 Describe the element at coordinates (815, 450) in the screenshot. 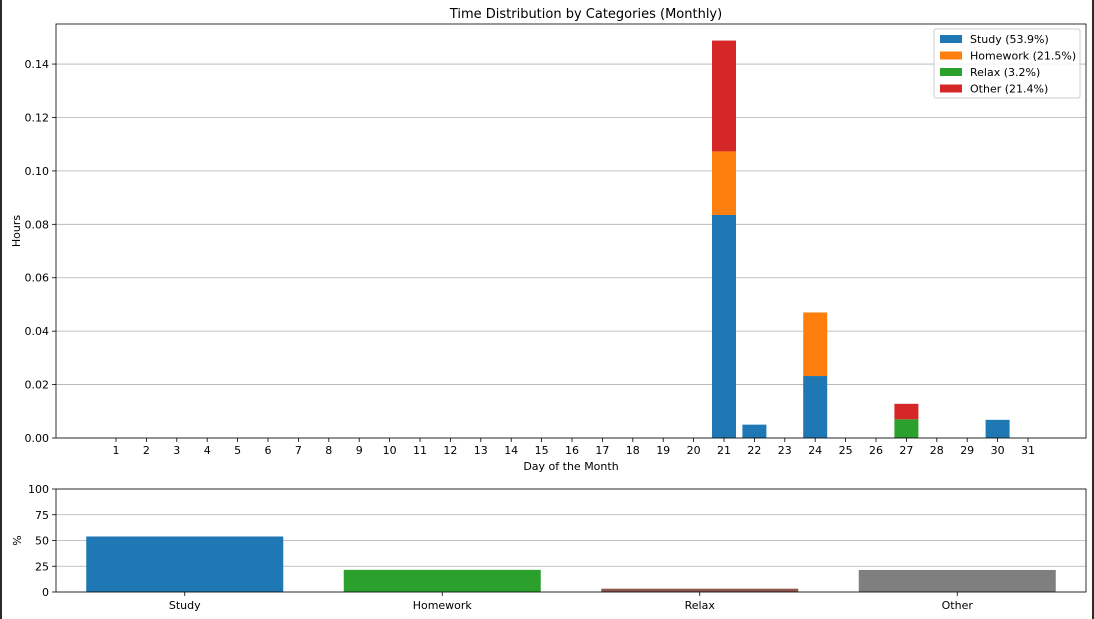

I see `x-tick-label: 24` at that location.